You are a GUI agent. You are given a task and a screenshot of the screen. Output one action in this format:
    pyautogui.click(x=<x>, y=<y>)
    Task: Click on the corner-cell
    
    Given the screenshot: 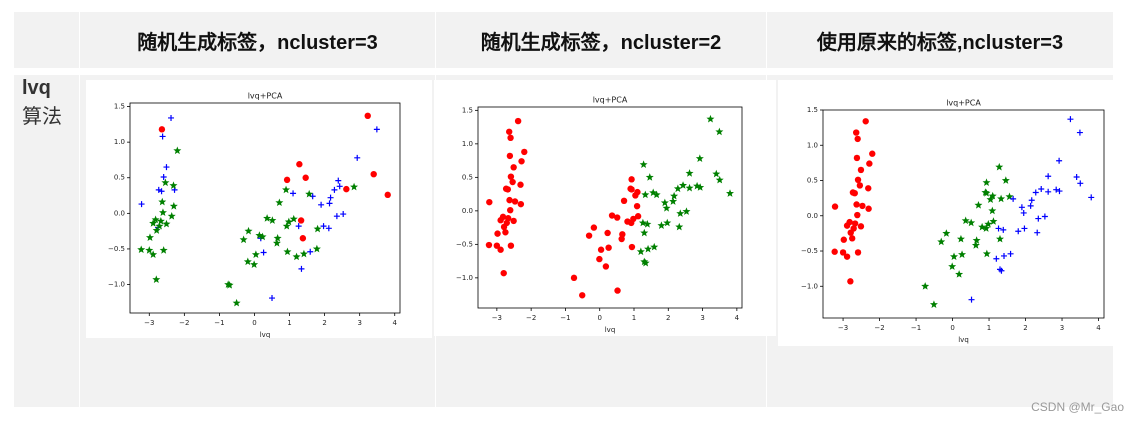 What is the action you would take?
    pyautogui.click(x=46, y=40)
    